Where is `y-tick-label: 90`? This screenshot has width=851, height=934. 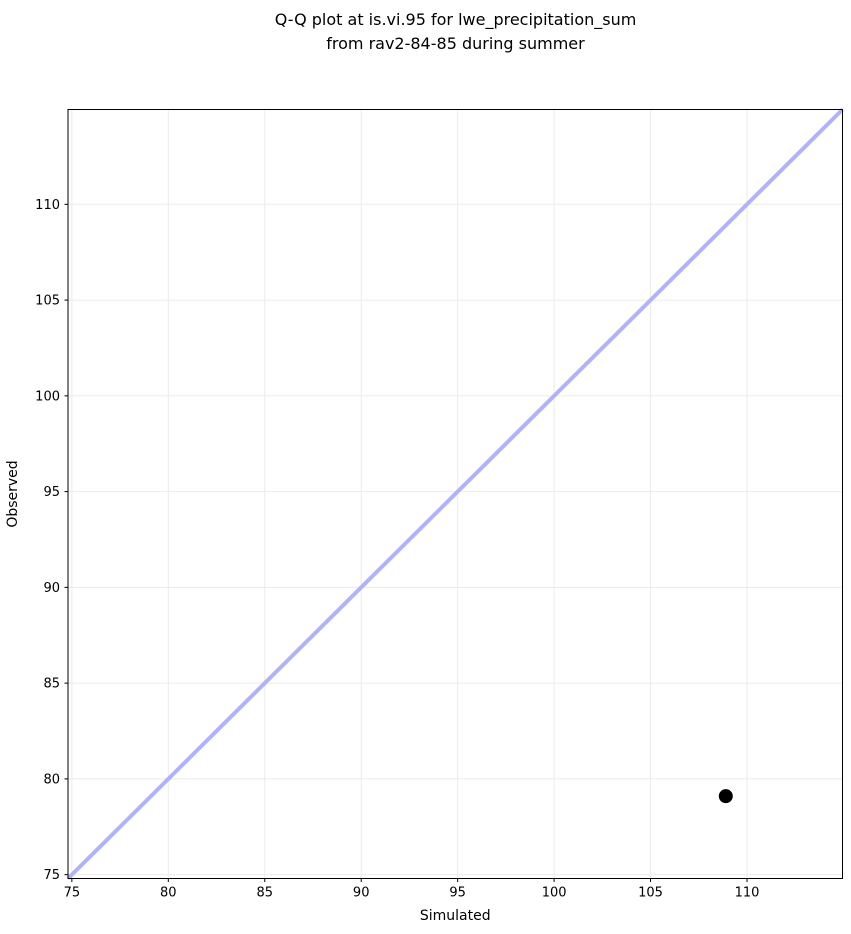 y-tick-label: 90 is located at coordinates (51, 588).